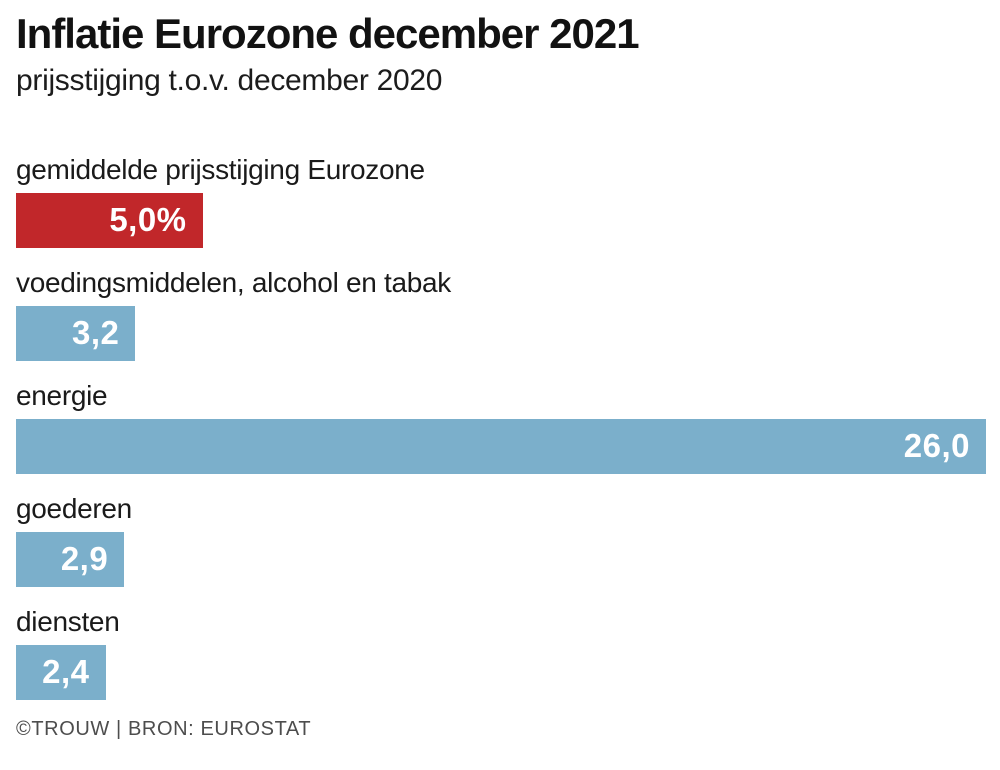 The height and width of the screenshot is (770, 1000). I want to click on bar-voedingsmiddelen: 3,2, so click(76, 333).